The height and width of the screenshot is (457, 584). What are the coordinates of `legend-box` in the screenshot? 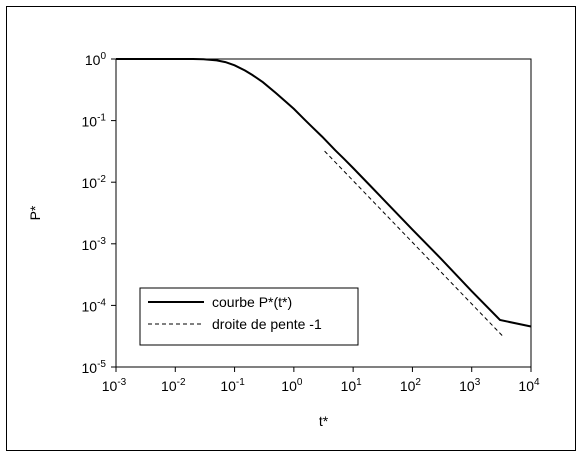 It's located at (249, 316).